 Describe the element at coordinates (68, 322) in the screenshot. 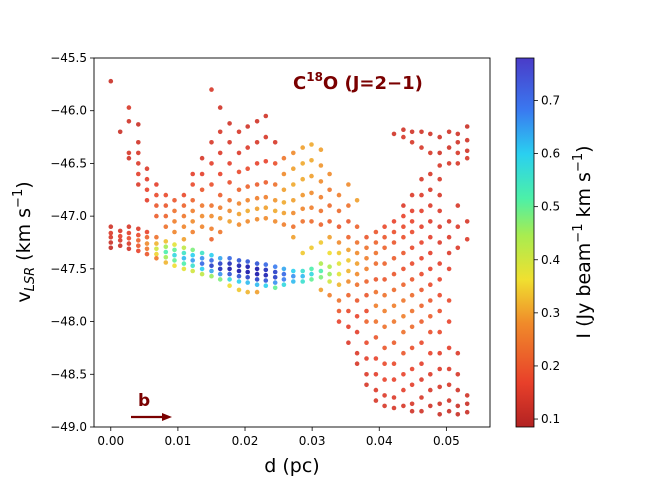

I see `y-tick-label: −48.0` at that location.